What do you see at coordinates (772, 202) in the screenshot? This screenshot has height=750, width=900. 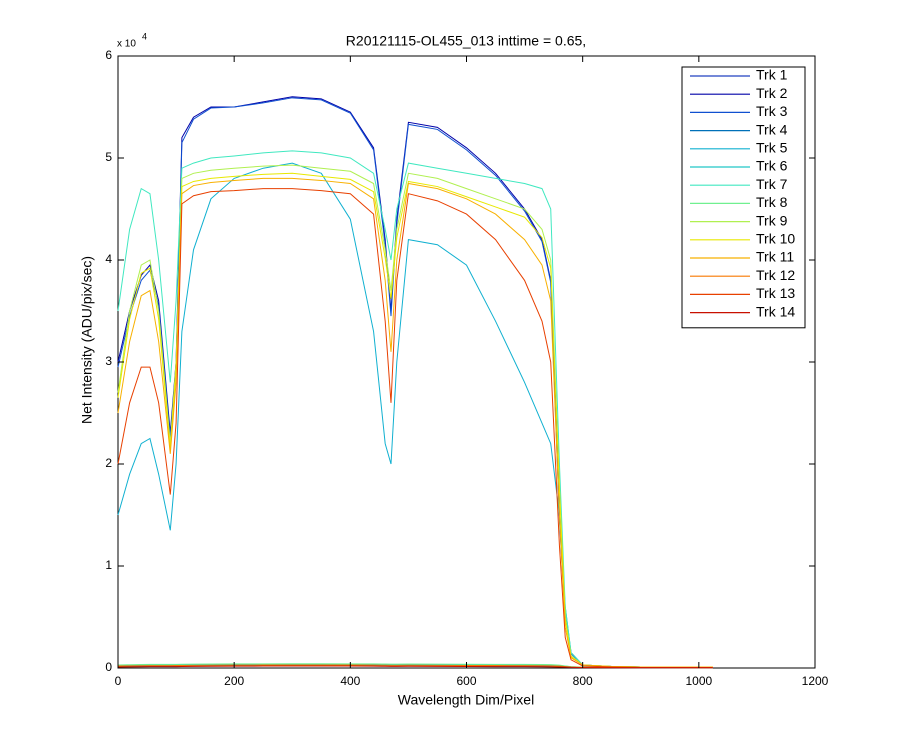 I see `legend-label: Trk 8` at bounding box center [772, 202].